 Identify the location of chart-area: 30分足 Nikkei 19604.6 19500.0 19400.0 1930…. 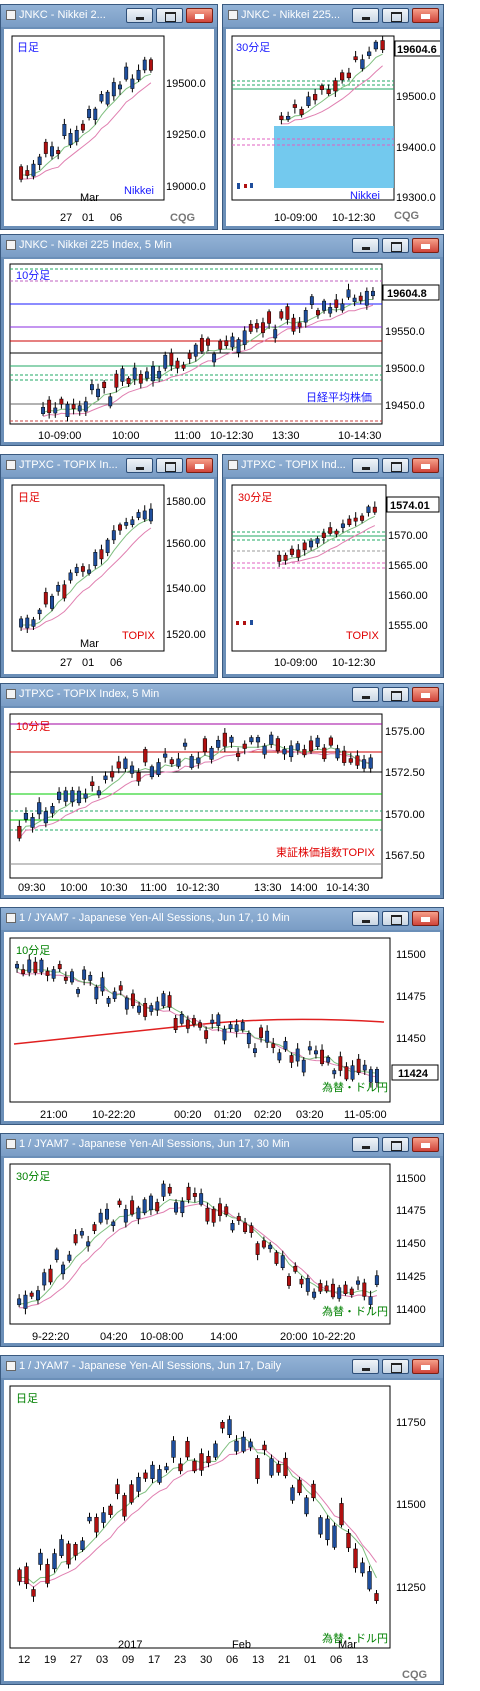
(333, 127).